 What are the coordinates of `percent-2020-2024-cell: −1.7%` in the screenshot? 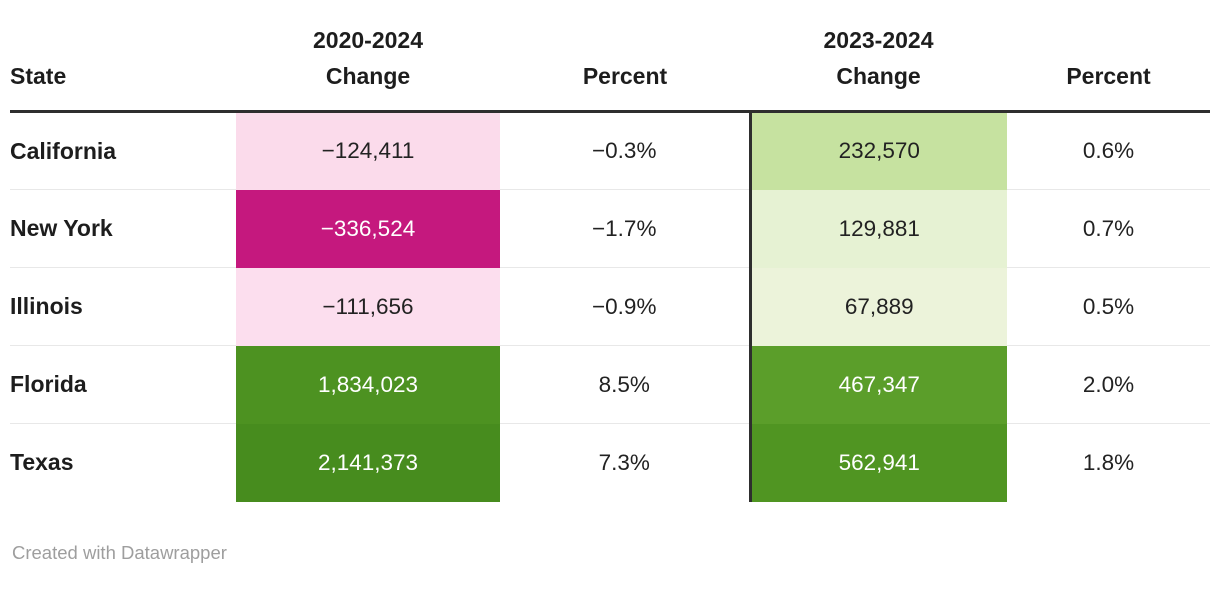 It's located at (625, 228).